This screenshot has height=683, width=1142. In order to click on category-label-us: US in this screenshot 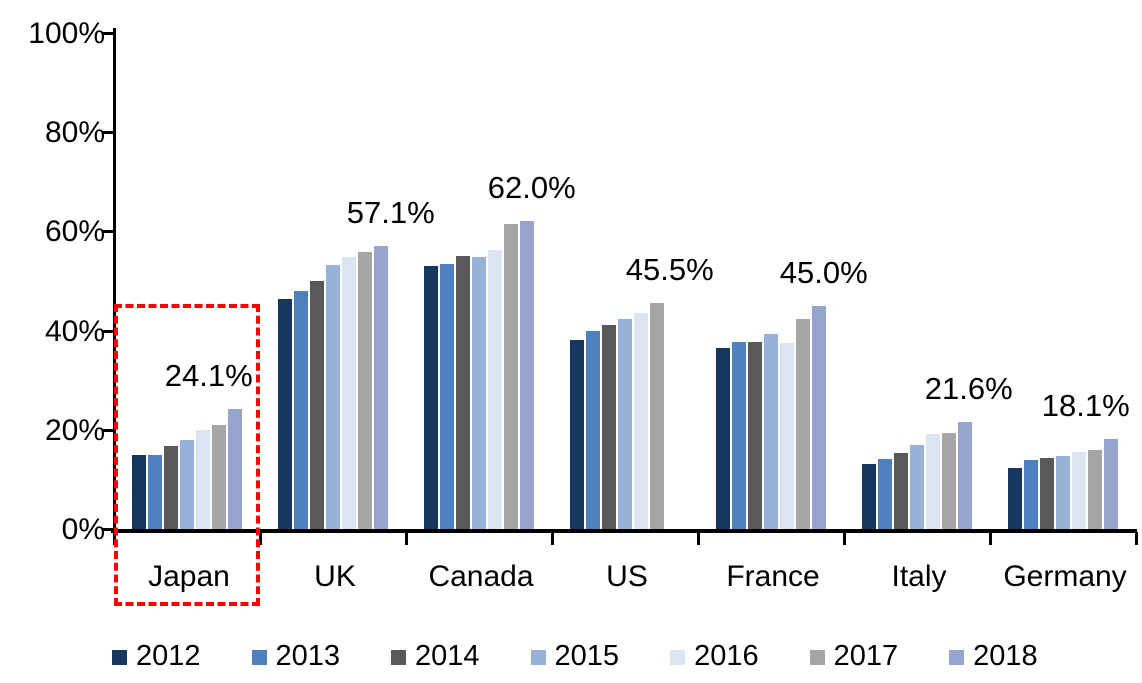, I will do `click(627, 576)`.